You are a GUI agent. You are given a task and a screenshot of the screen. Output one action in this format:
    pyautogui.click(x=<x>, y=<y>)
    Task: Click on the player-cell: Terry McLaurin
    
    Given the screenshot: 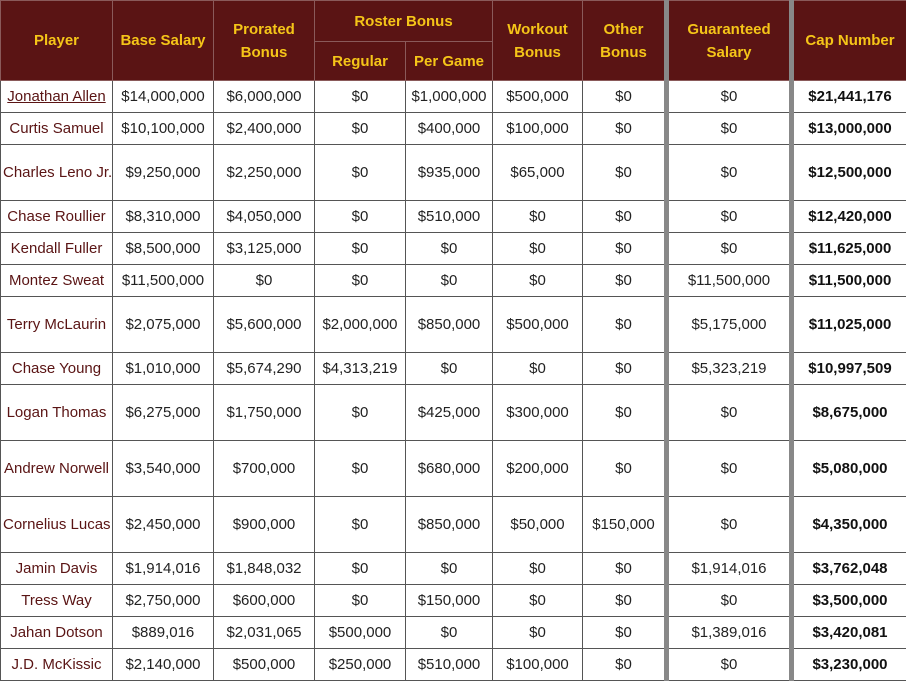 What is the action you would take?
    pyautogui.click(x=56, y=324)
    